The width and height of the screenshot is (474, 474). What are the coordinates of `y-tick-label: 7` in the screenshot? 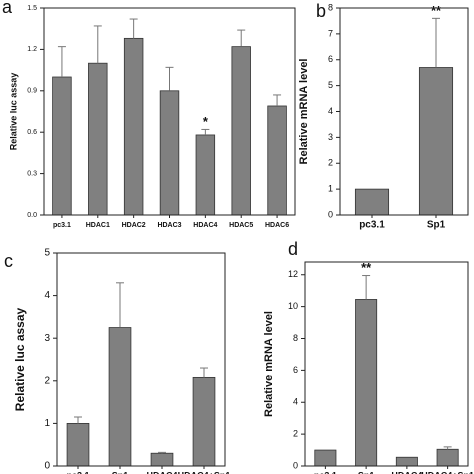 It's located at (330, 33).